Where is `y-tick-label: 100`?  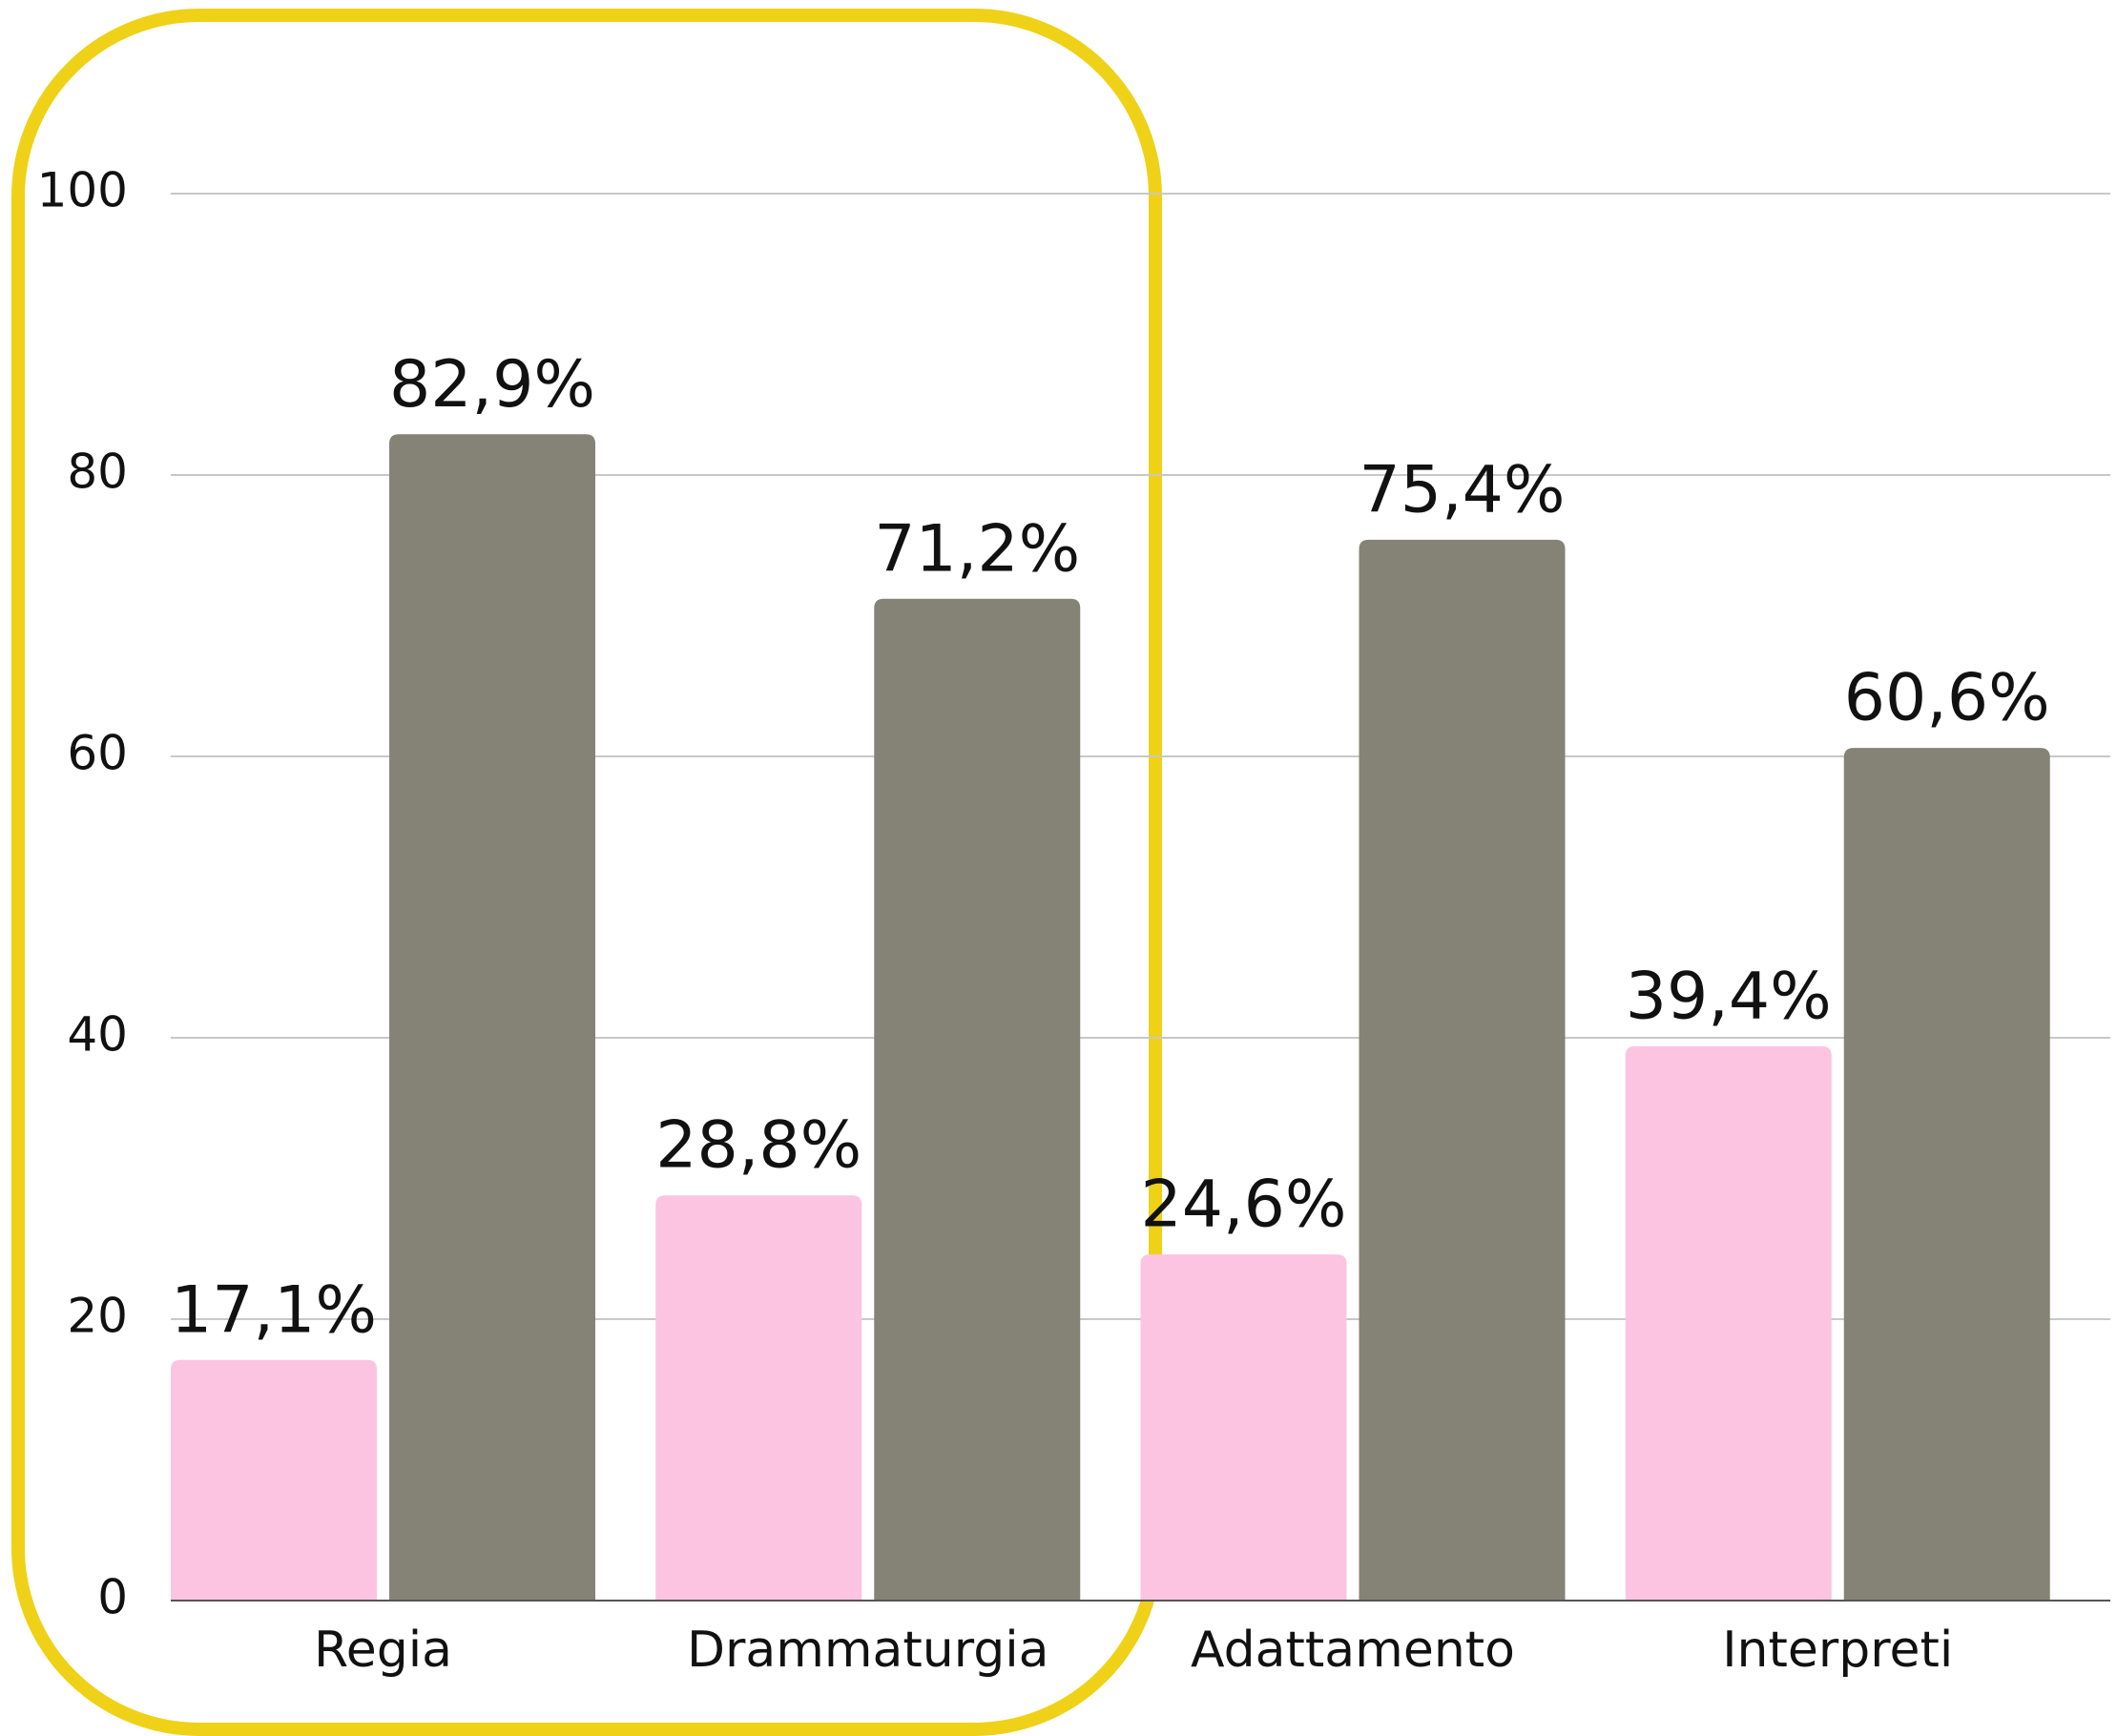
y-tick-label: 100 is located at coordinates (82, 190).